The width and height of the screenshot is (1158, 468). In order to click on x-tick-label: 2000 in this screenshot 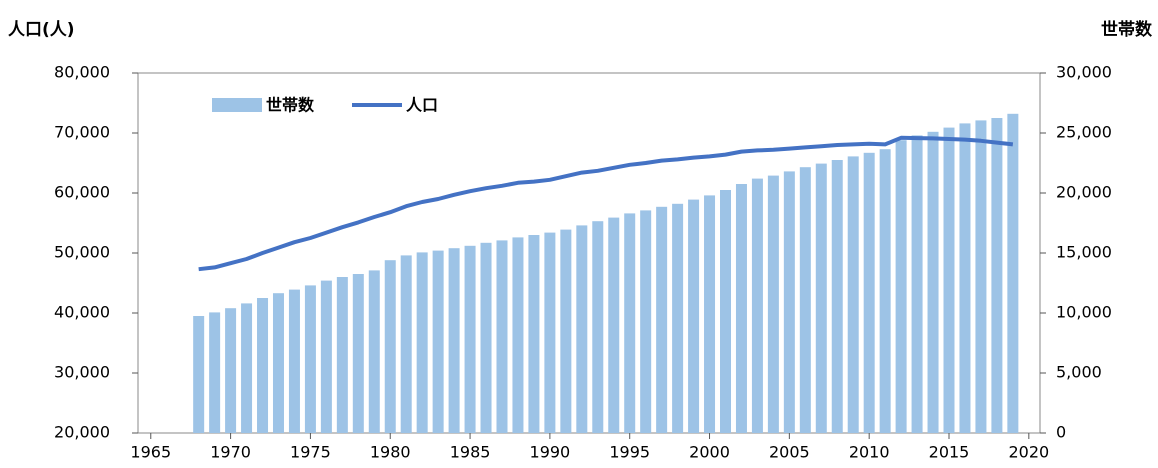, I will do `click(709, 452)`.